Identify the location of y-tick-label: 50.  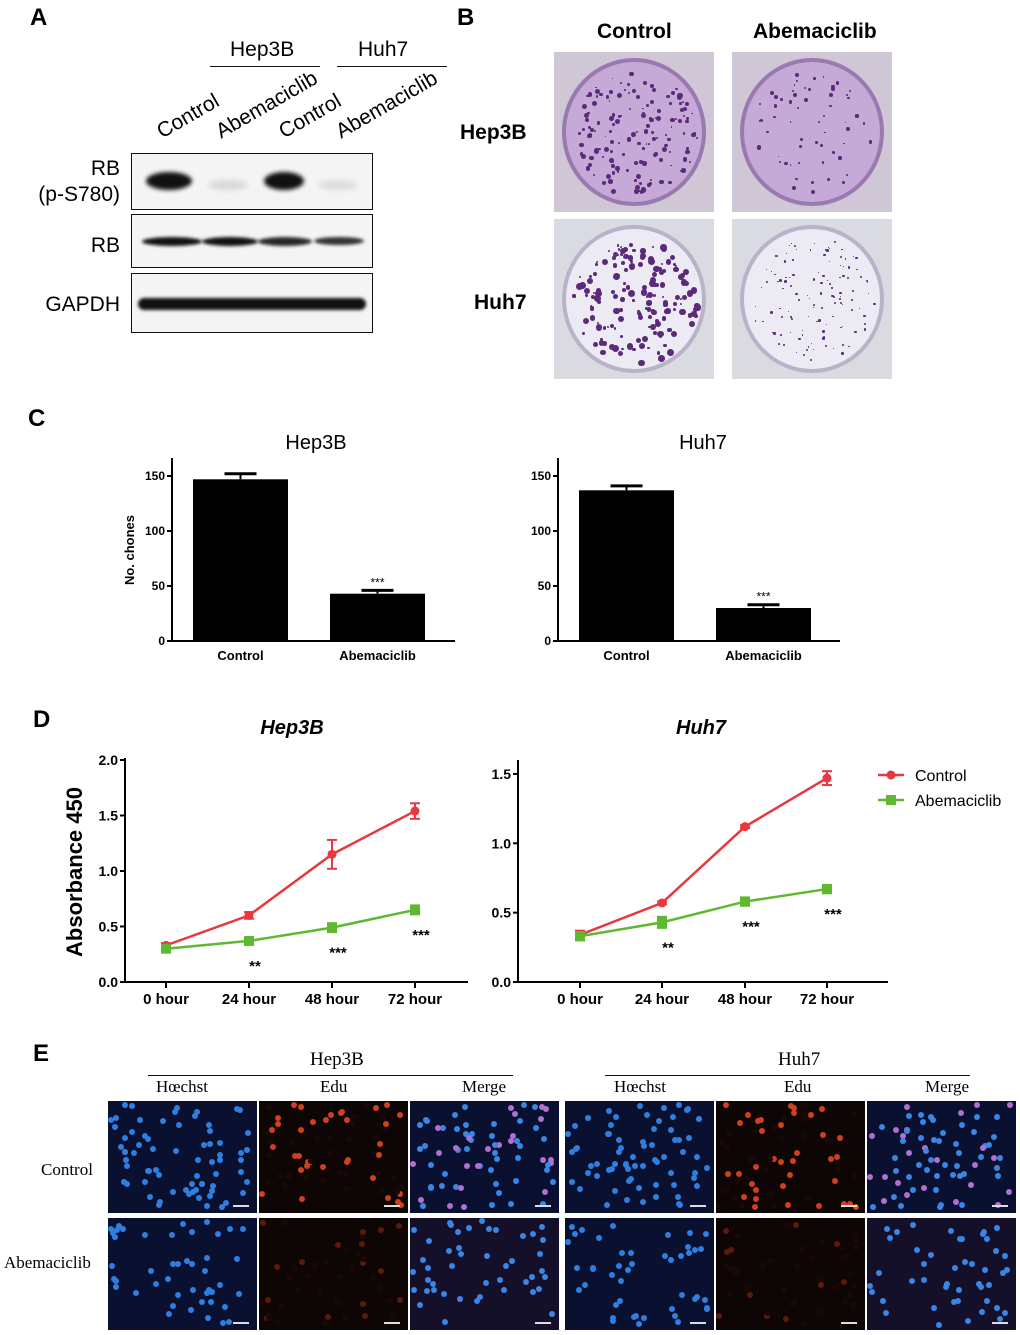
(159, 586).